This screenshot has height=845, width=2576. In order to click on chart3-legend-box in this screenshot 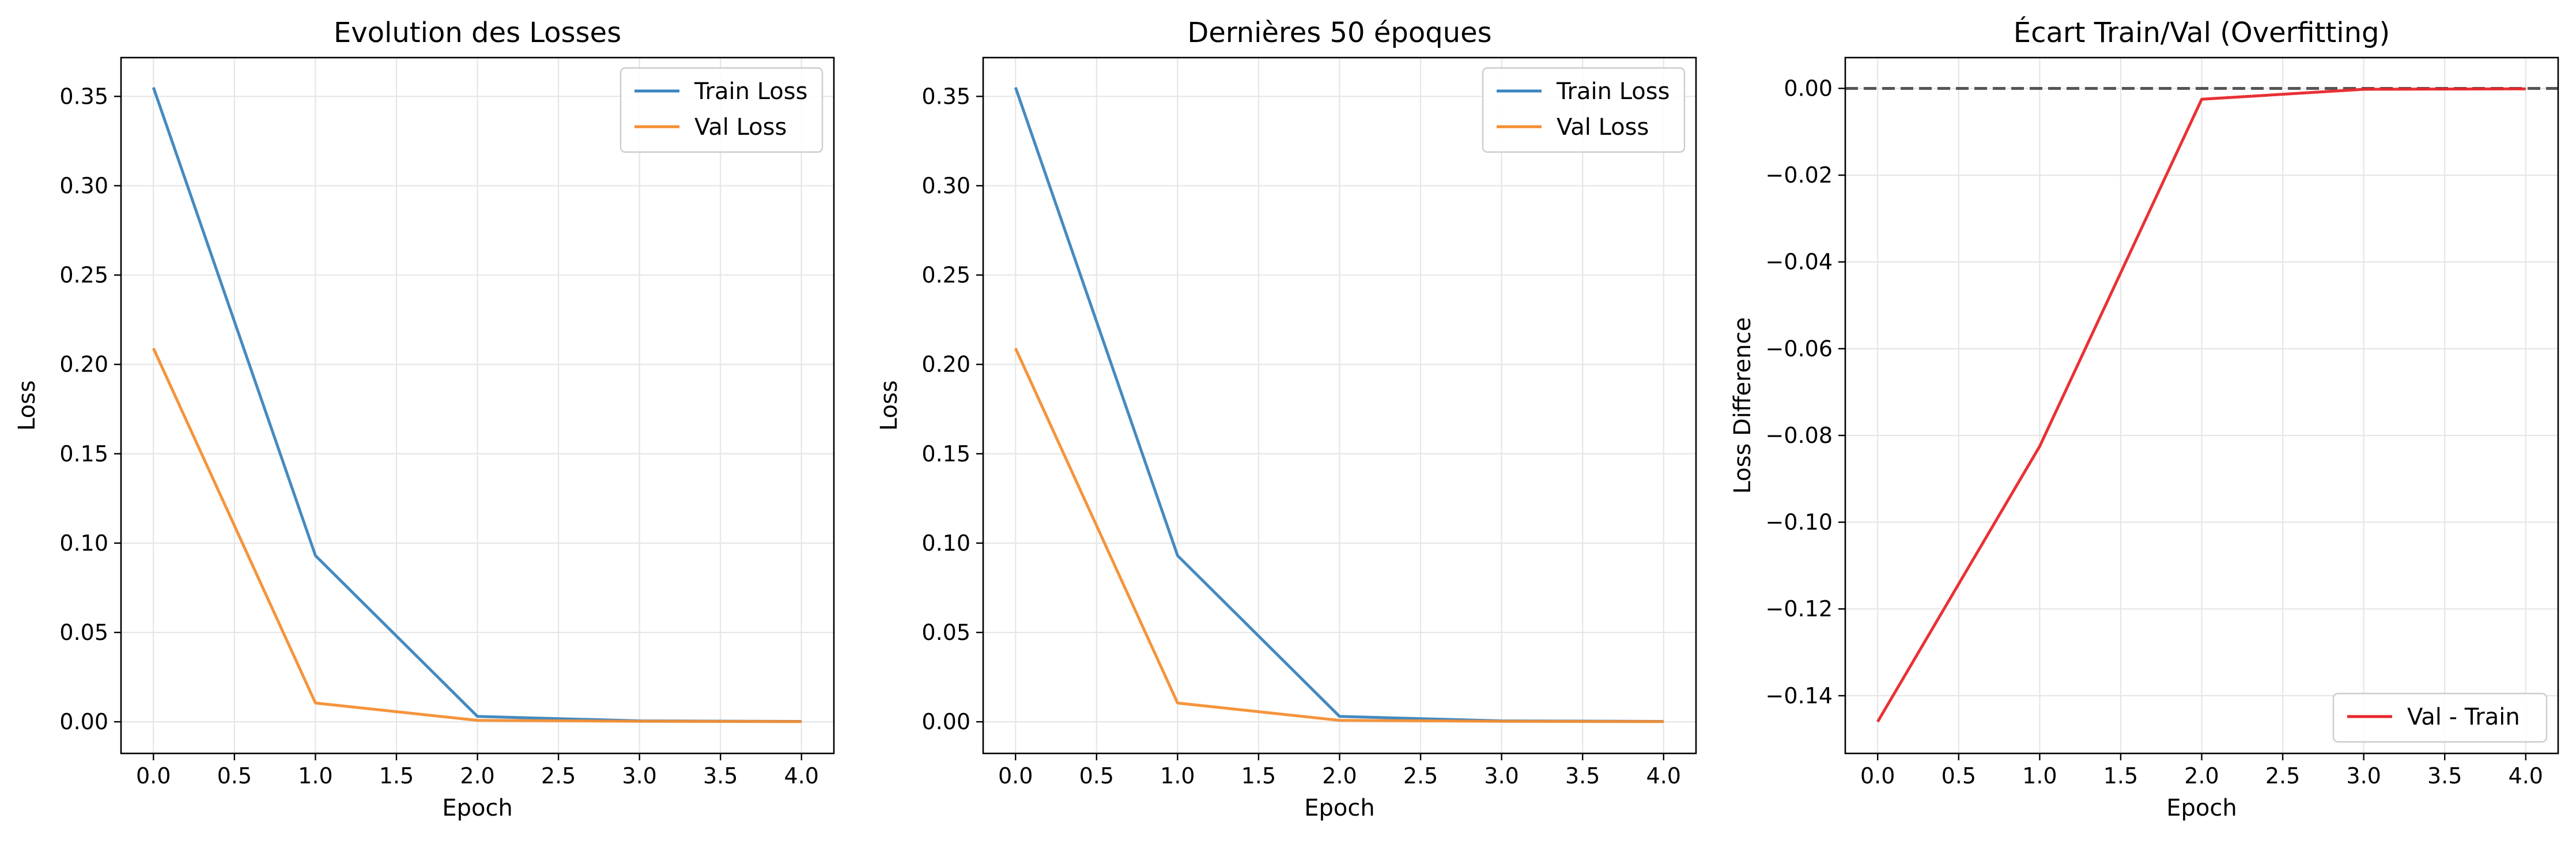, I will do `click(2440, 717)`.